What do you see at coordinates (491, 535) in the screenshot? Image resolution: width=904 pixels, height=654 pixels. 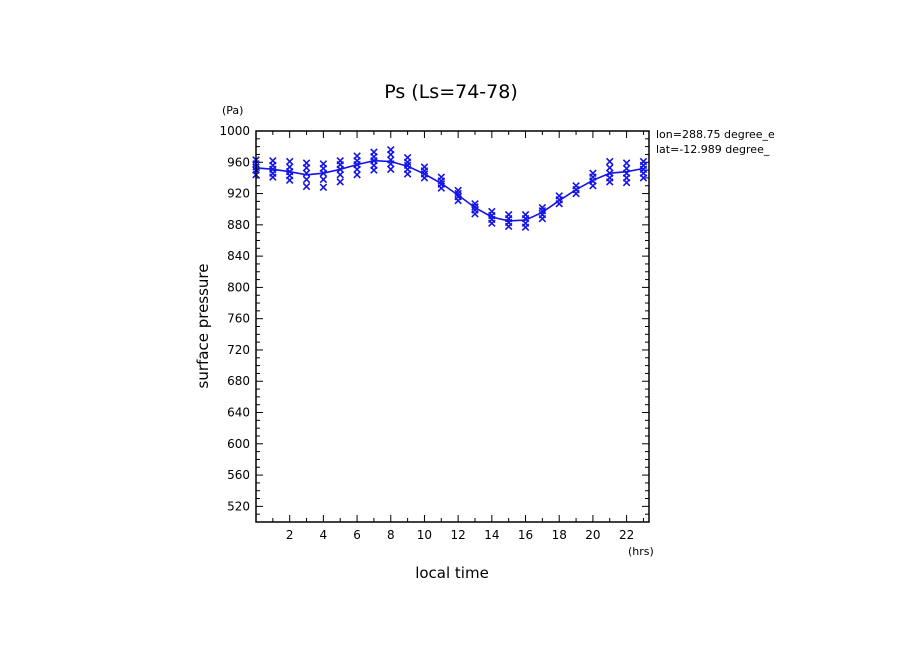 I see `x-tick-label: 14` at bounding box center [491, 535].